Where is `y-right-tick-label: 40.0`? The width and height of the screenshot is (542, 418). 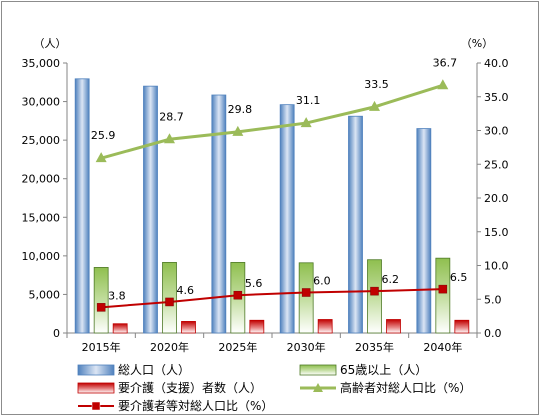 y-right-tick-label: 40.0 is located at coordinates (496, 63).